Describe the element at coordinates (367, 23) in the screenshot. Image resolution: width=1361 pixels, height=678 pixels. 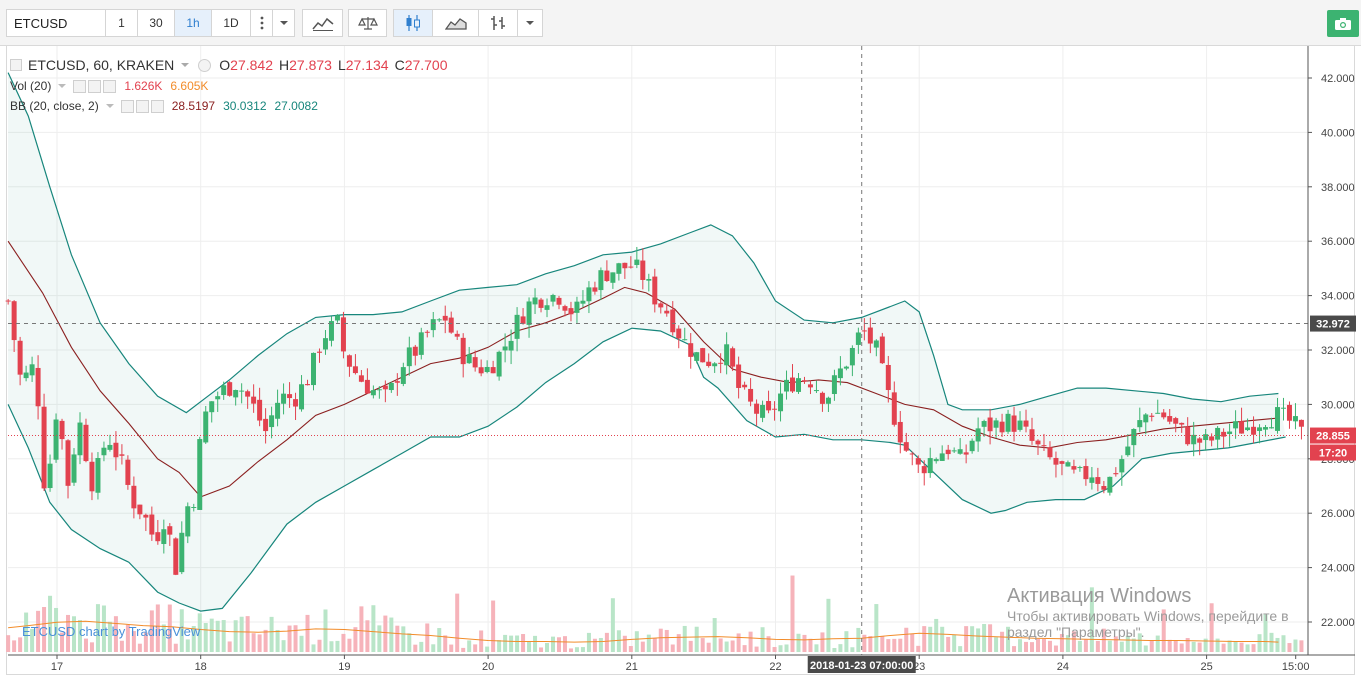
I see `compare-button` at that location.